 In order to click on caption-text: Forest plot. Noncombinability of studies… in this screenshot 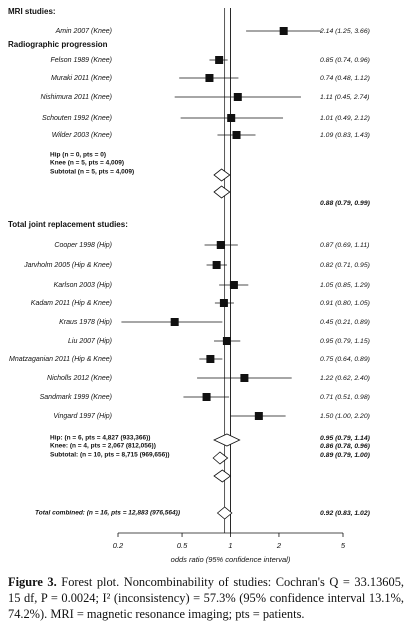, I will do `click(206, 598)`.